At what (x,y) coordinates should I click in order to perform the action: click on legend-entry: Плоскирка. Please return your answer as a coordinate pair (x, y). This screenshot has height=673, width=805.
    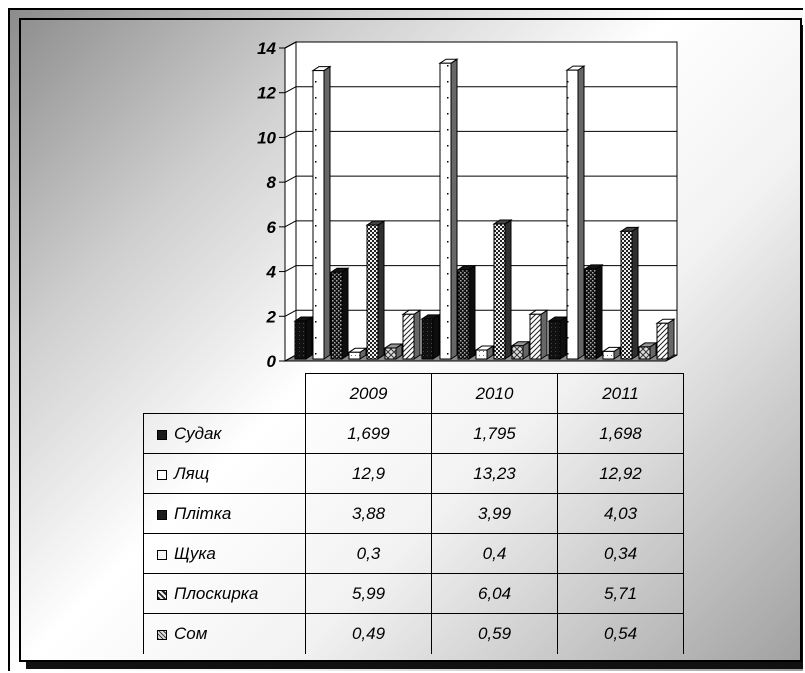
    Looking at the image, I should click on (224, 593).